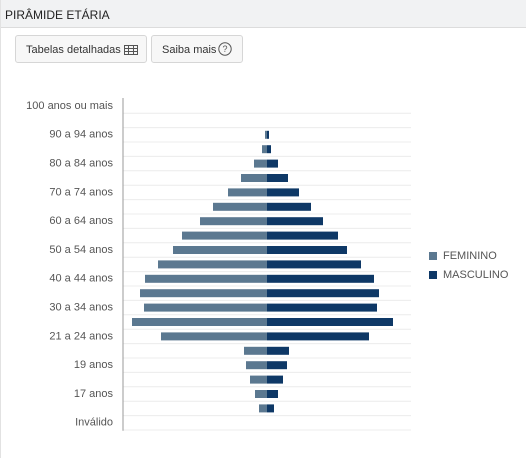  What do you see at coordinates (94, 365) in the screenshot?
I see `y-tick-label: 19 anos` at bounding box center [94, 365].